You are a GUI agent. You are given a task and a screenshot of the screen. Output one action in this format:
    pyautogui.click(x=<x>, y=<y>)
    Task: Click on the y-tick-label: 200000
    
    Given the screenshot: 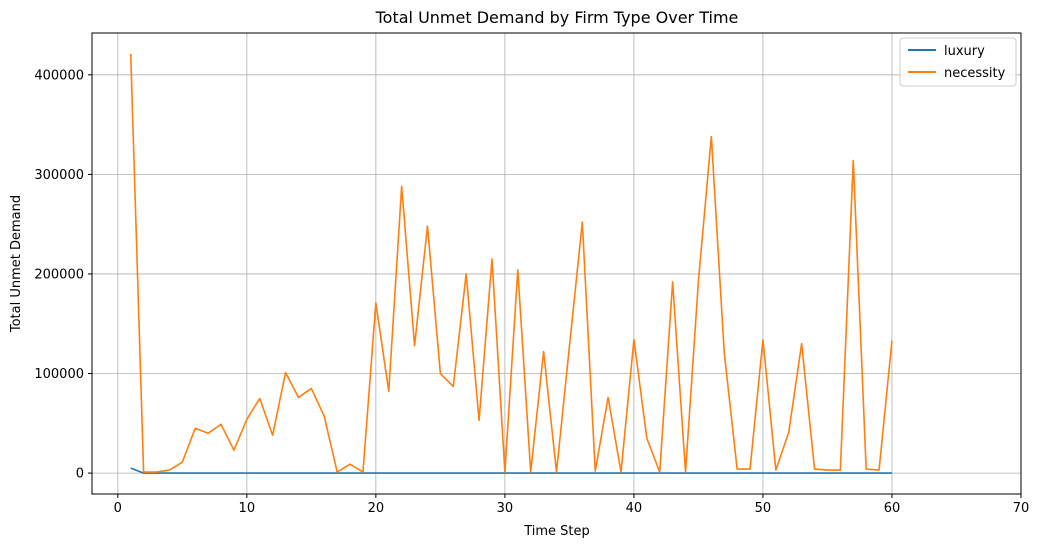 What is the action you would take?
    pyautogui.click(x=59, y=274)
    